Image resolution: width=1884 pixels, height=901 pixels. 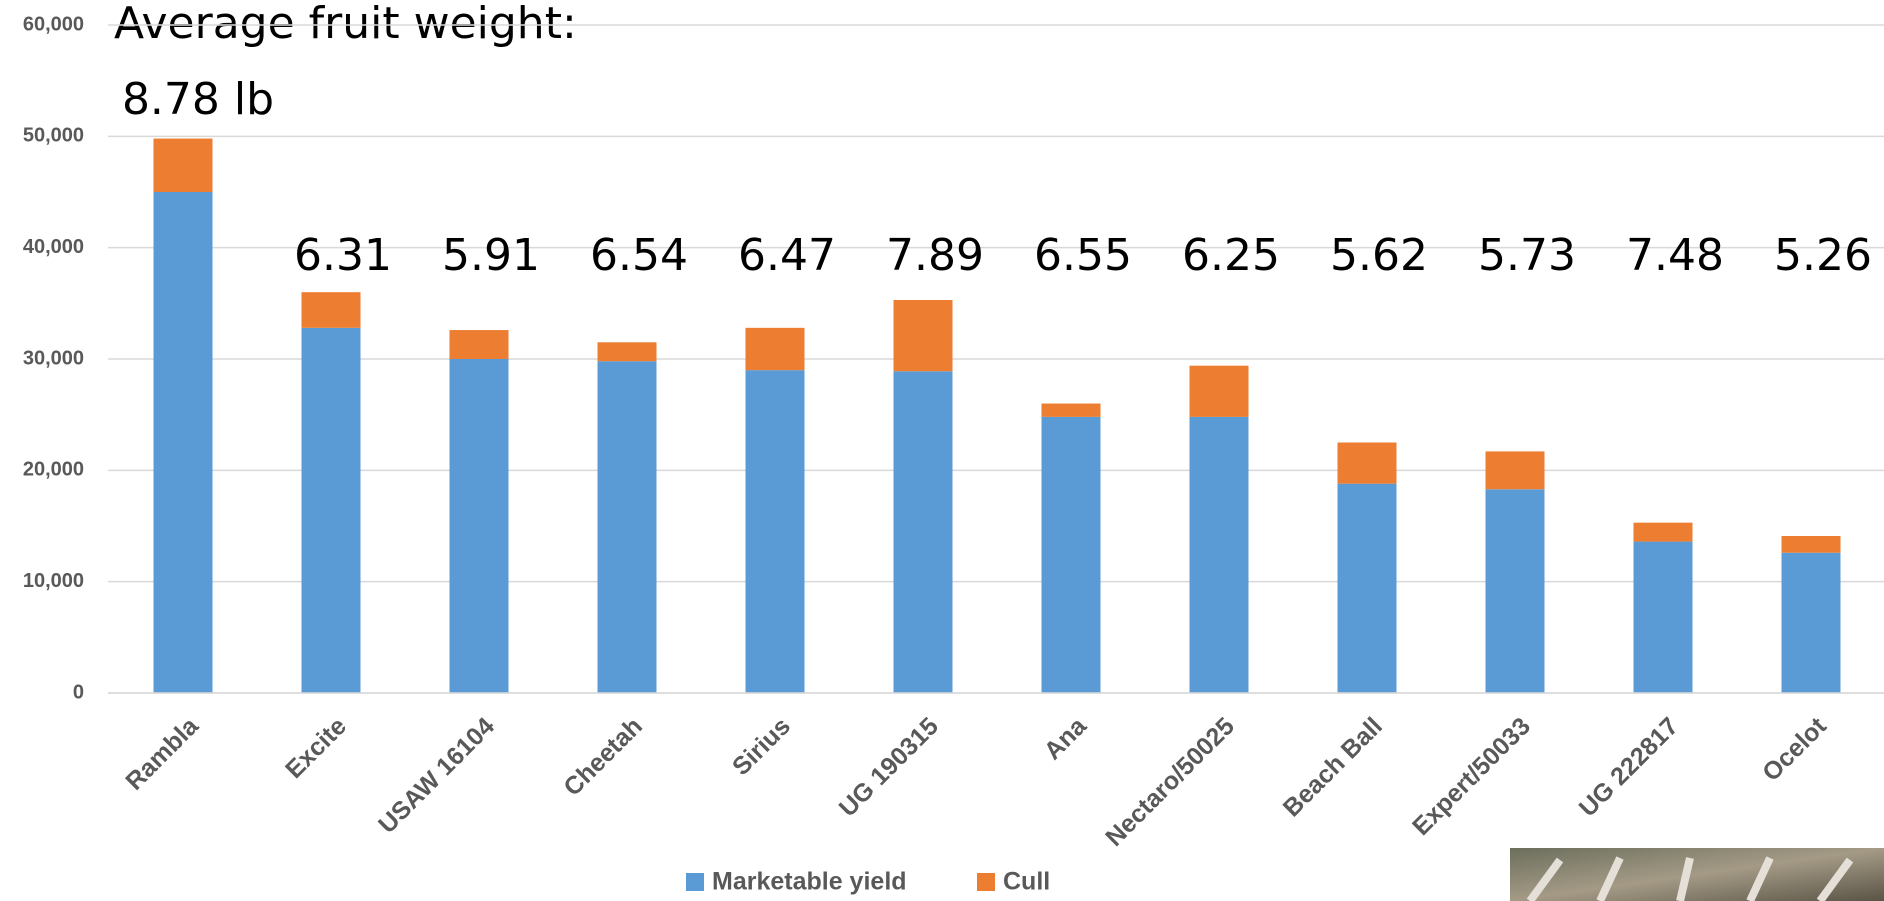 I want to click on annotation-label: 6.25, so click(x=1231, y=255).